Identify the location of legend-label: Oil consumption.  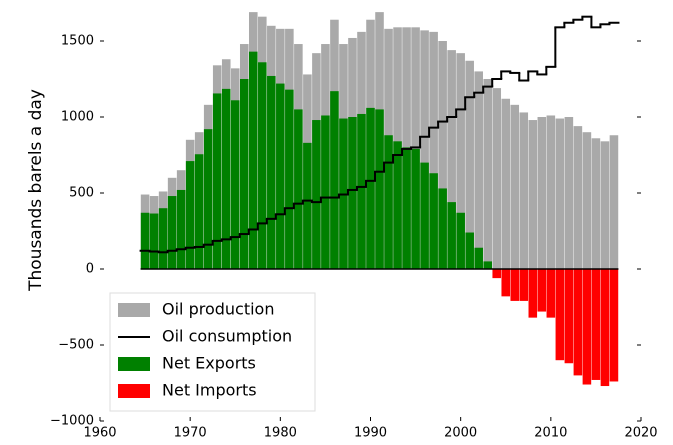
(227, 336).